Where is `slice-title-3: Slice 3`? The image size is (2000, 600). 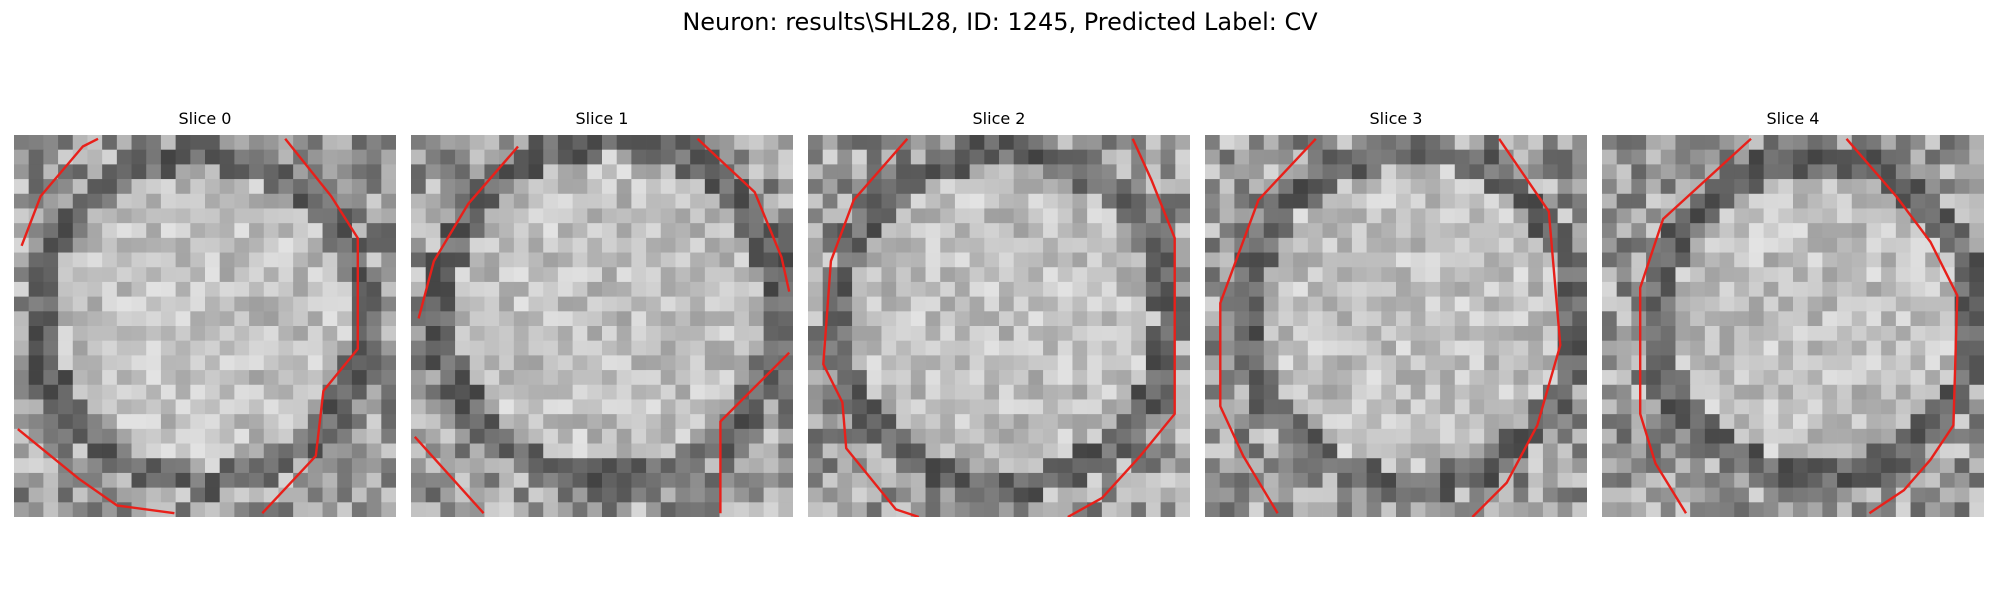
slice-title-3: Slice 3 is located at coordinates (1396, 118).